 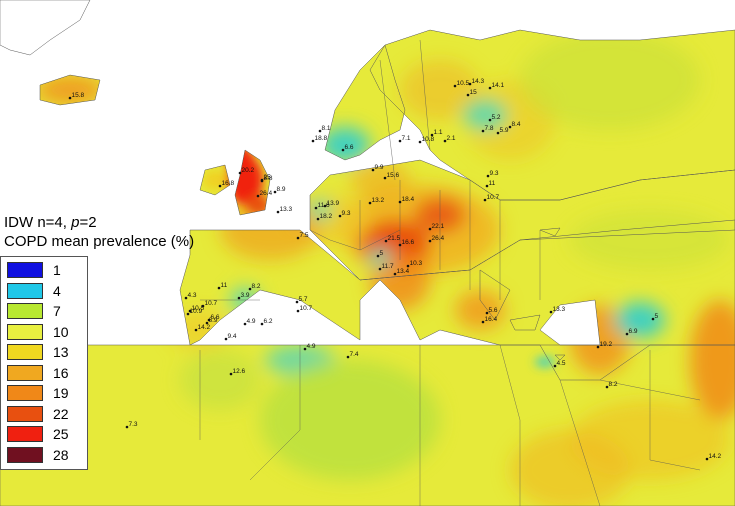 I want to click on survey-point-label: 16.4, so click(x=491, y=319).